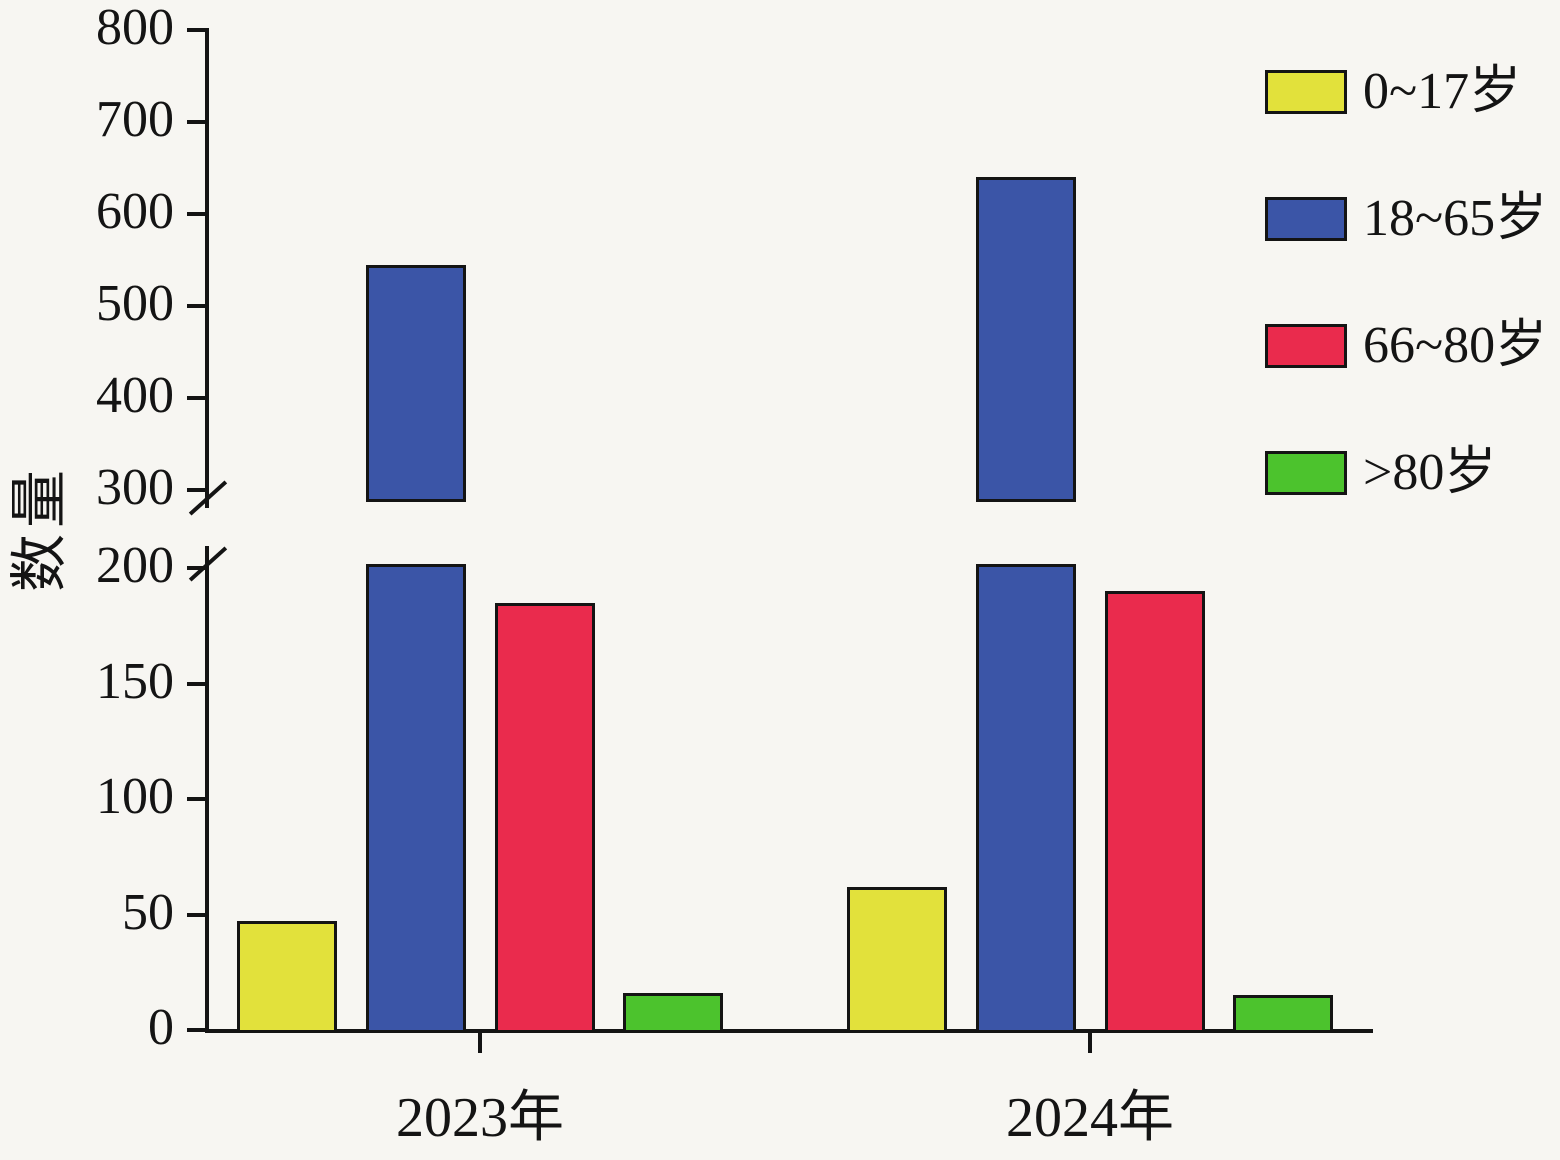 The height and width of the screenshot is (1160, 1560). I want to click on bar-2024年->80岁, so click(1283, 1014).